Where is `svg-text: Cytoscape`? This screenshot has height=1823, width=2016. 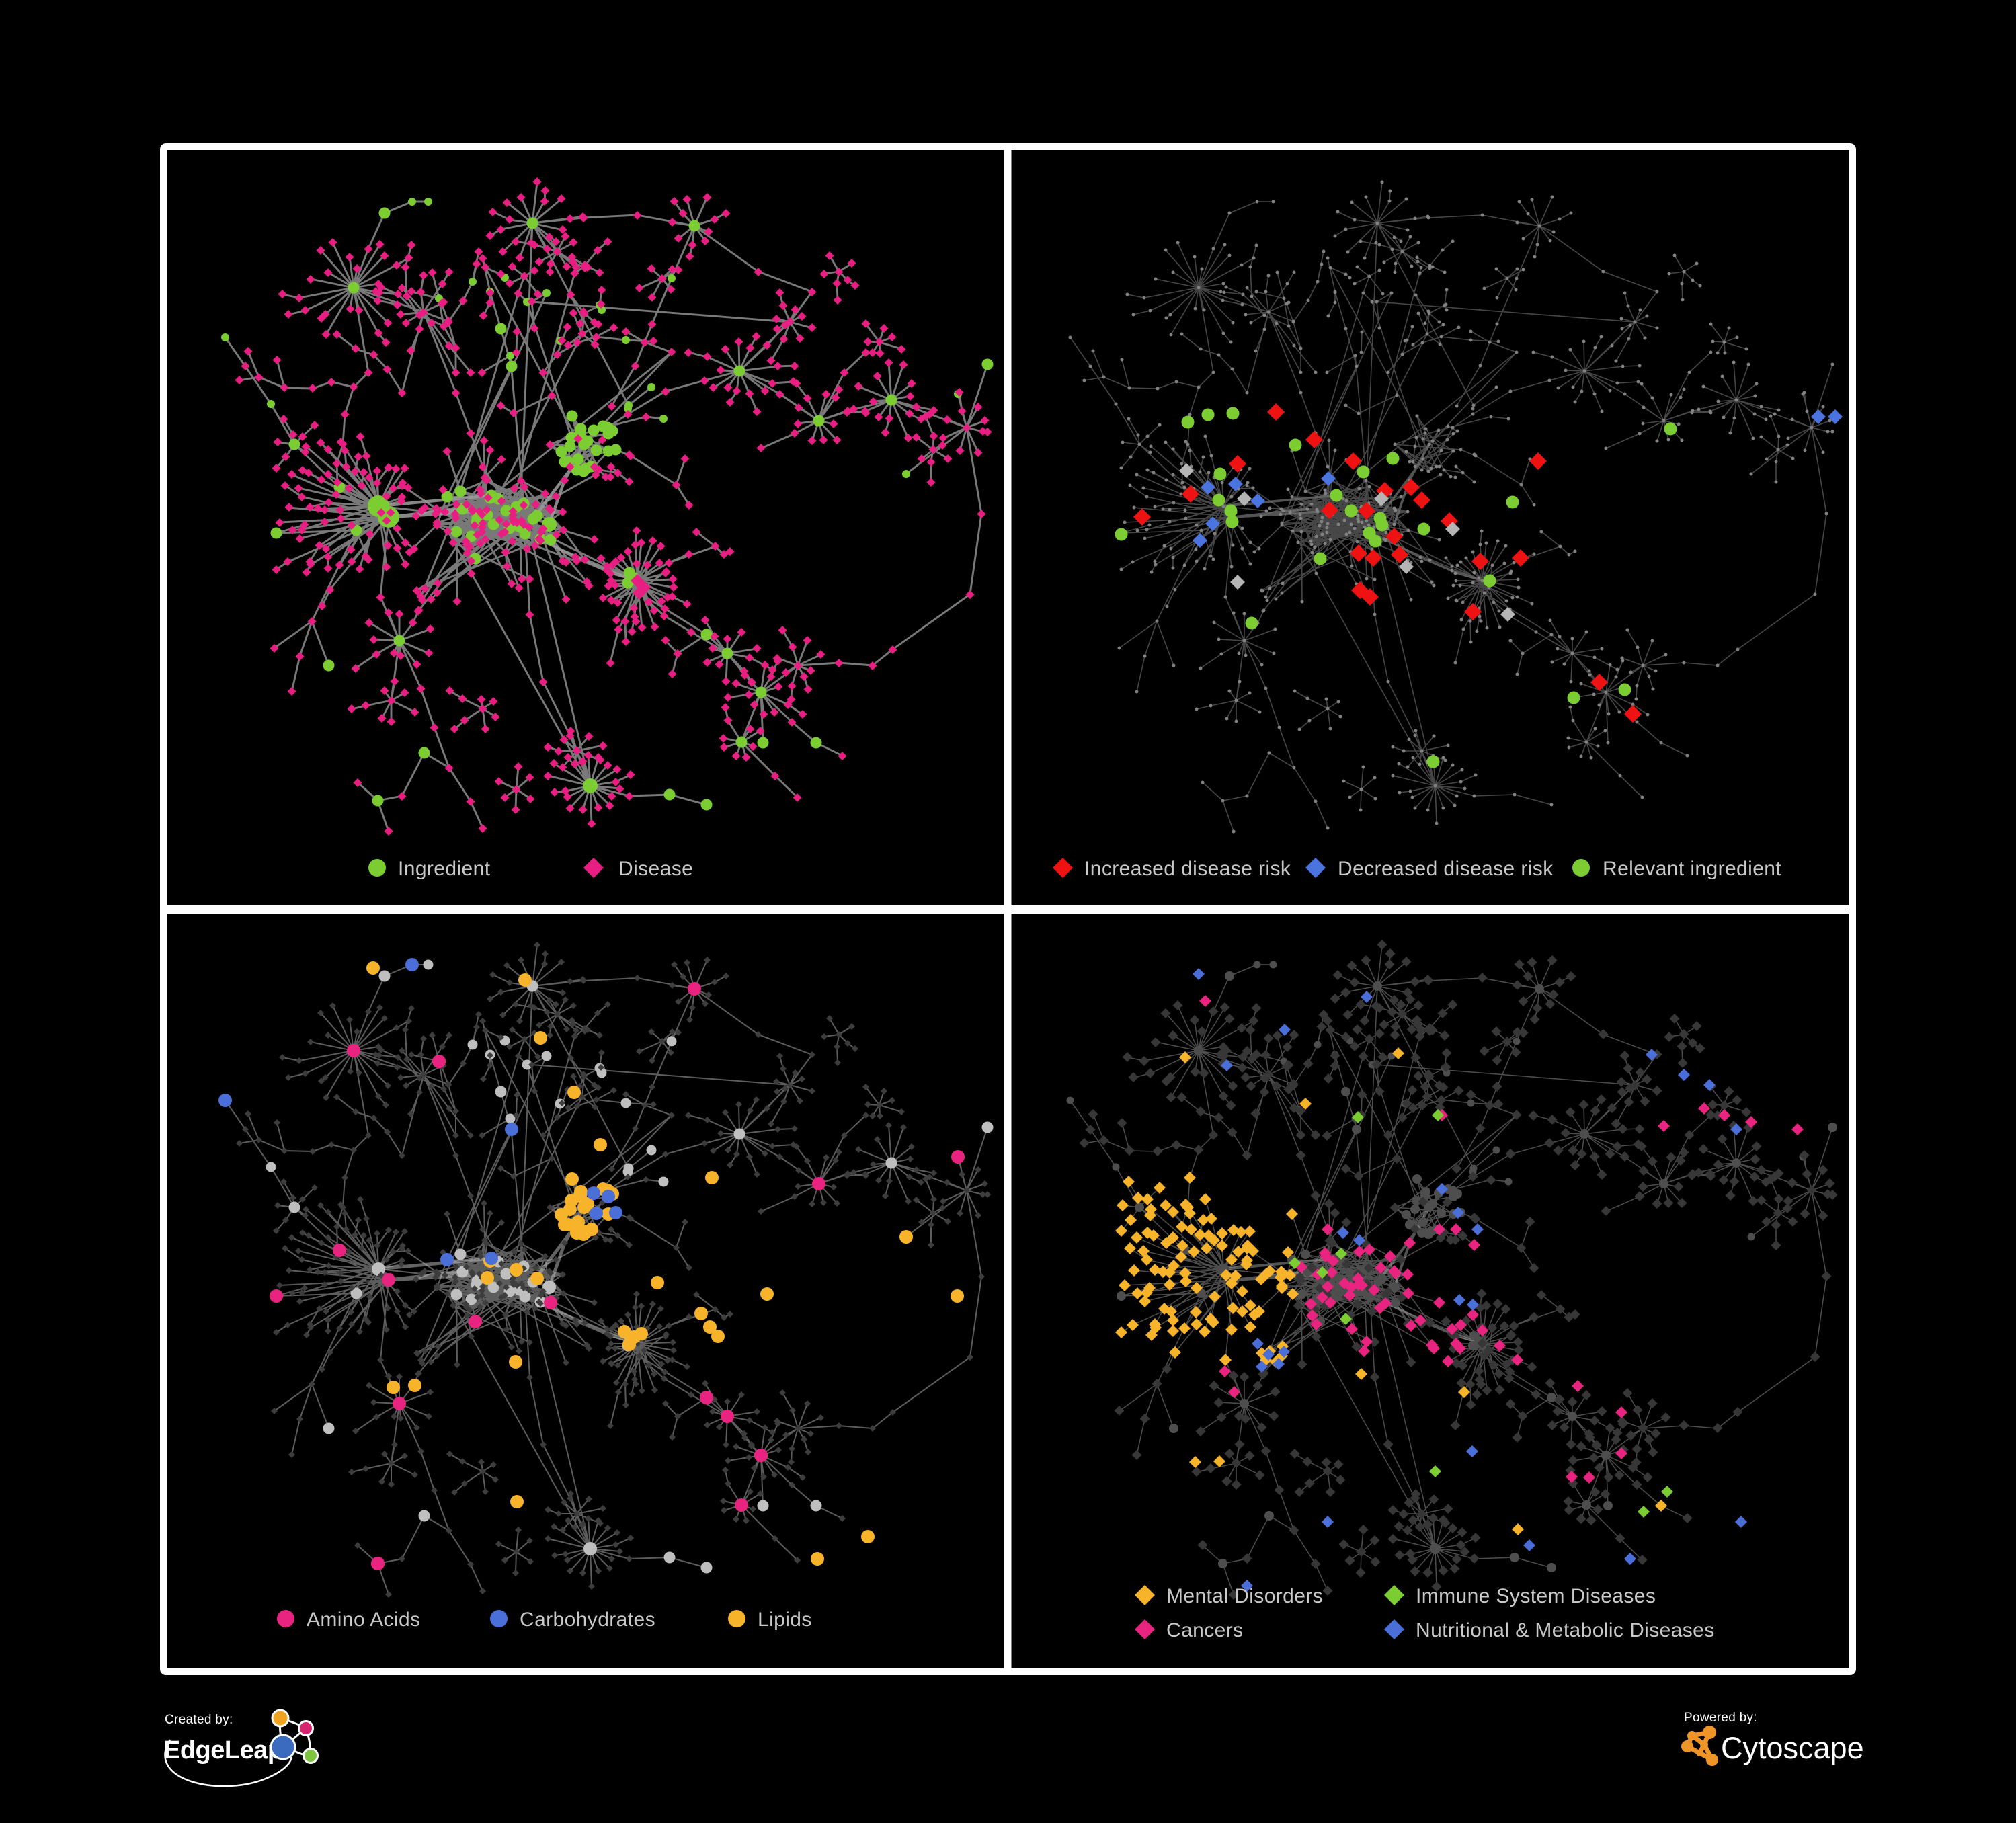 svg-text: Cytoscape is located at coordinates (1792, 1748).